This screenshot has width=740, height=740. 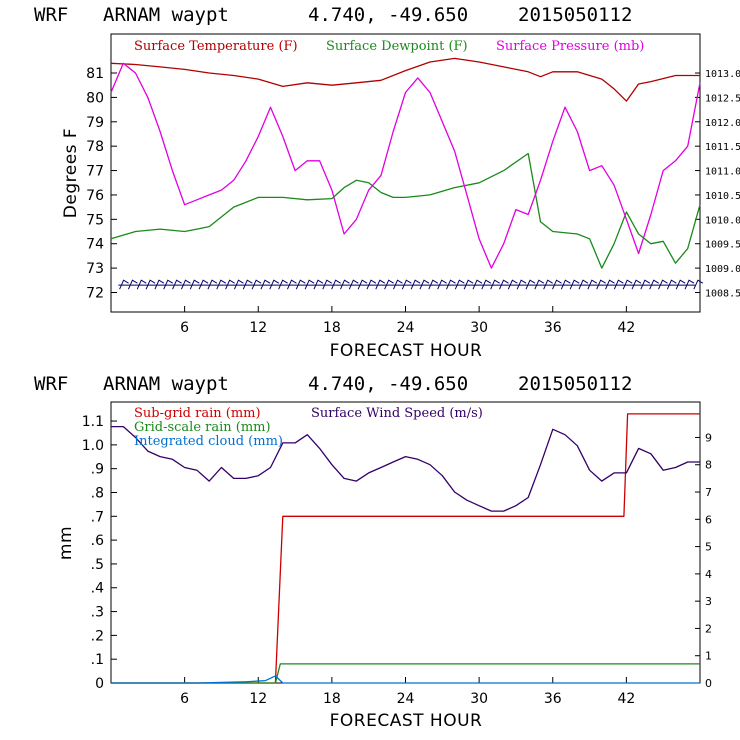 I want to click on chart1-y-tick-label: 73, so click(x=95, y=269).